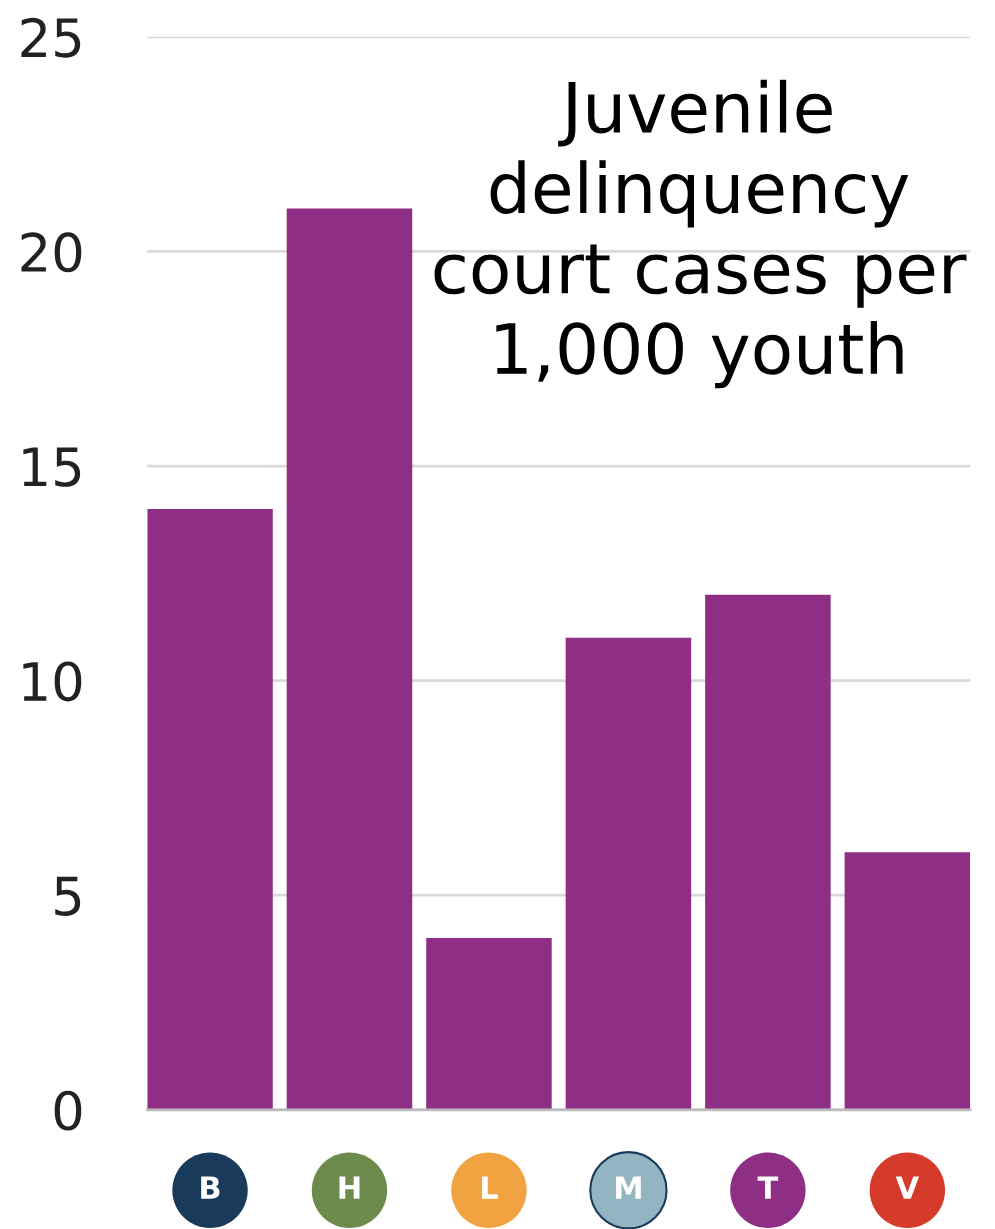 The image size is (995, 1229). I want to click on y-tick-label: 10, so click(52, 681).